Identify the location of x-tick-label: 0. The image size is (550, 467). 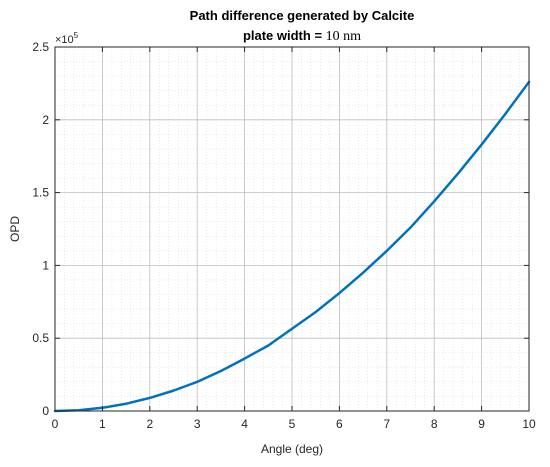
(55, 424).